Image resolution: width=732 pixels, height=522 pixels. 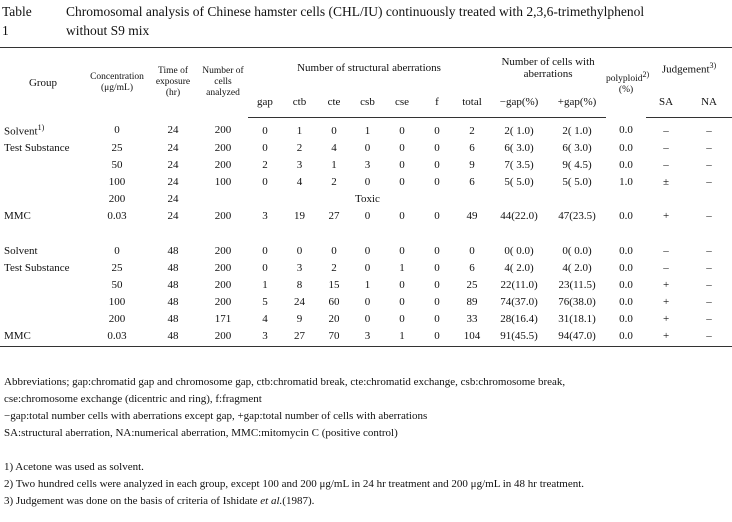 I want to click on table-cell: 4, so click(x=334, y=147).